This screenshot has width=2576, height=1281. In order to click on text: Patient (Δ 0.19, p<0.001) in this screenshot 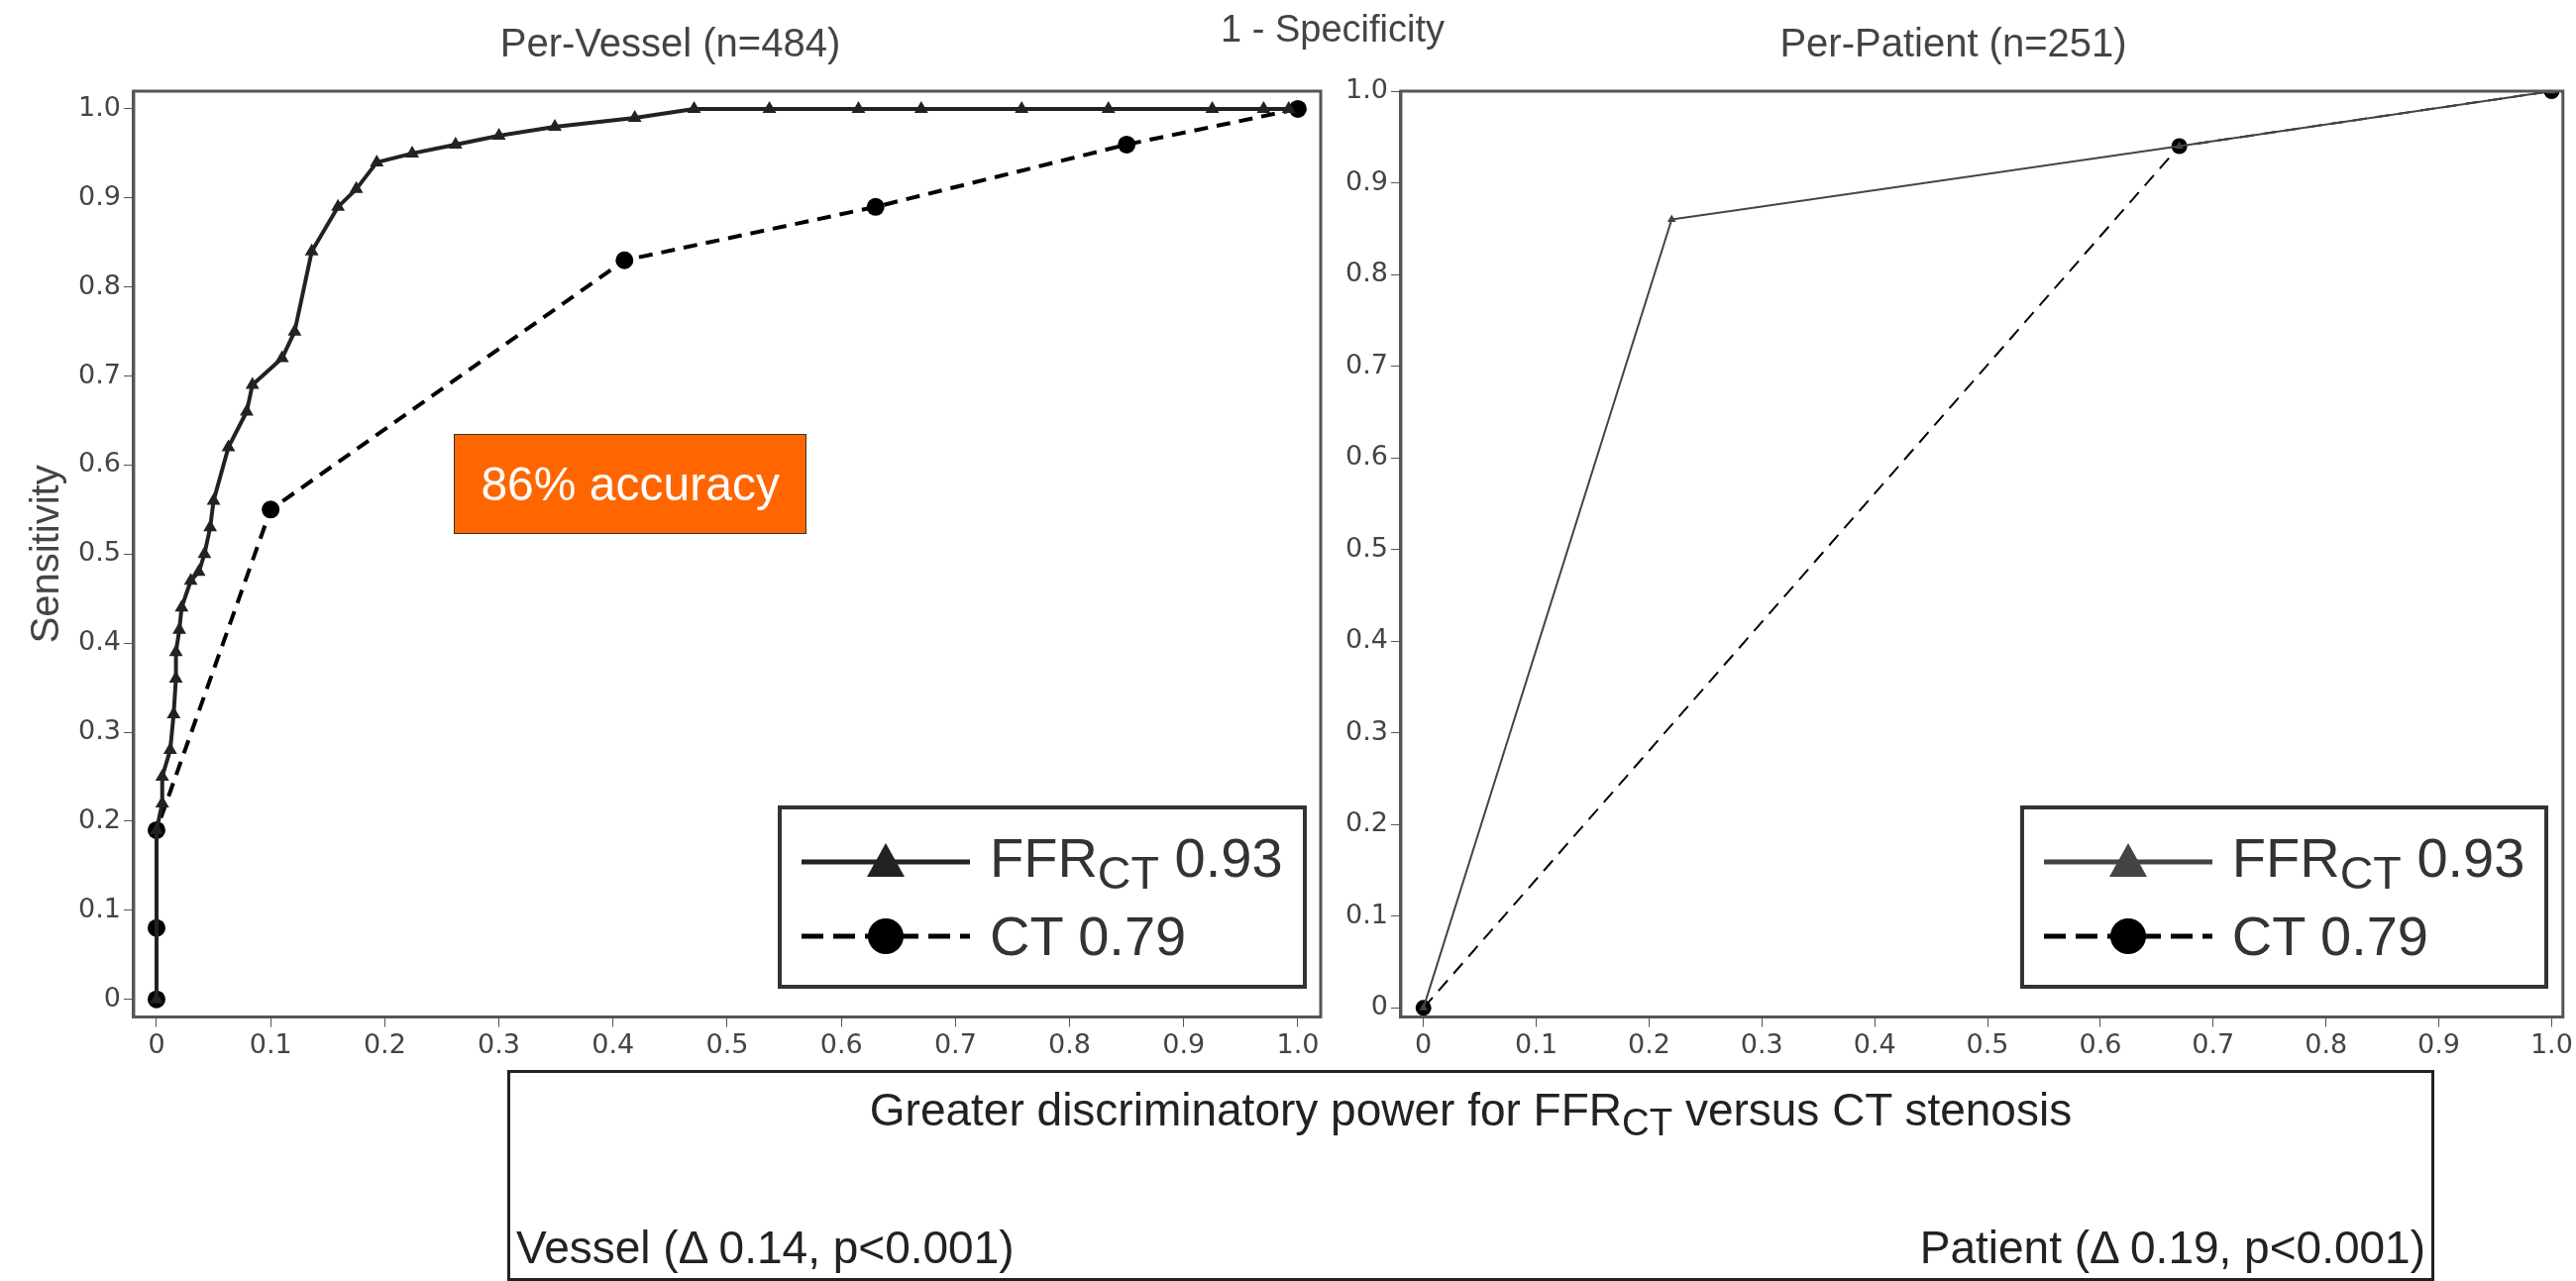, I will do `click(2172, 1247)`.